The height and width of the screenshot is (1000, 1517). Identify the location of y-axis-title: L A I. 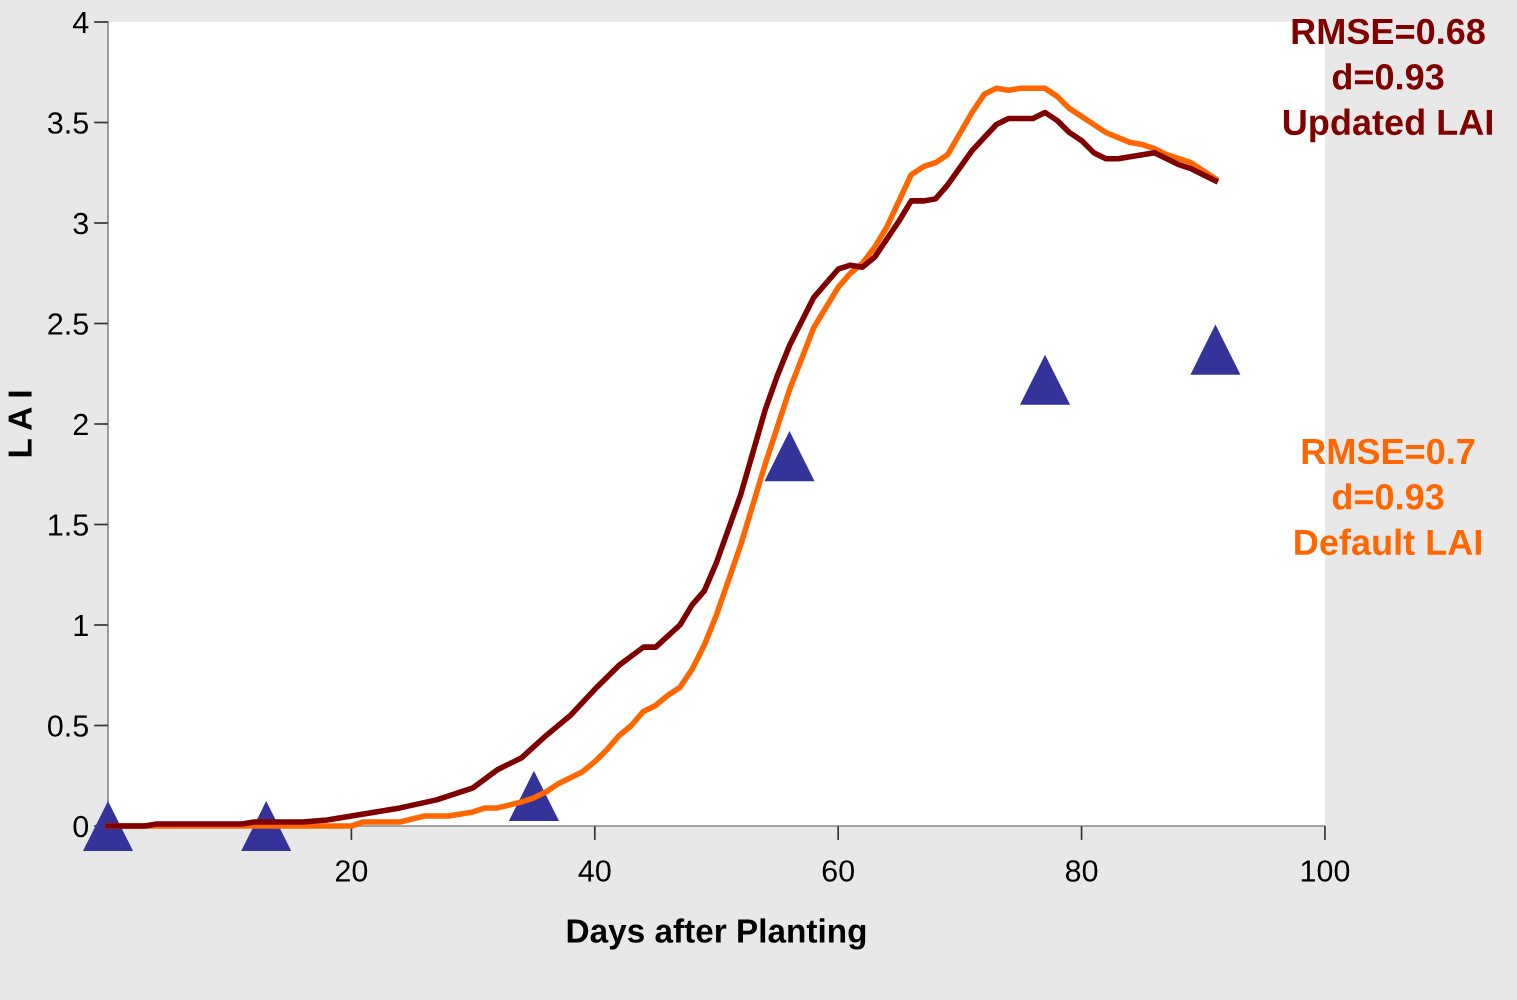
(20, 424).